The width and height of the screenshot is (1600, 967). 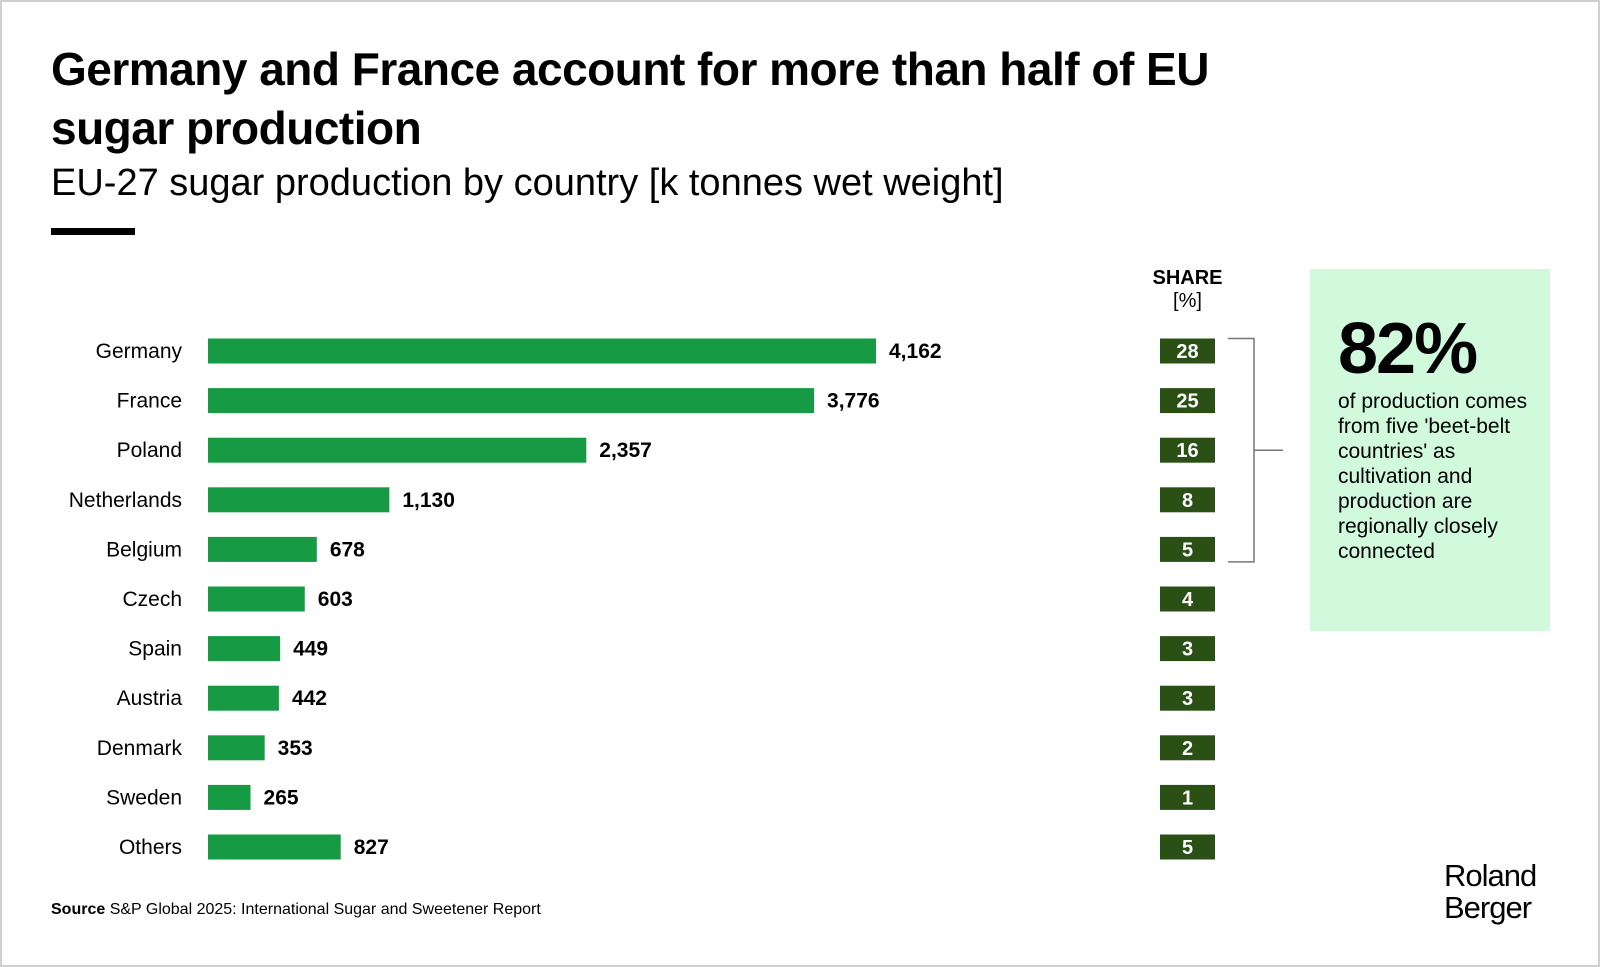 What do you see at coordinates (149, 450) in the screenshot?
I see `category-label: Poland` at bounding box center [149, 450].